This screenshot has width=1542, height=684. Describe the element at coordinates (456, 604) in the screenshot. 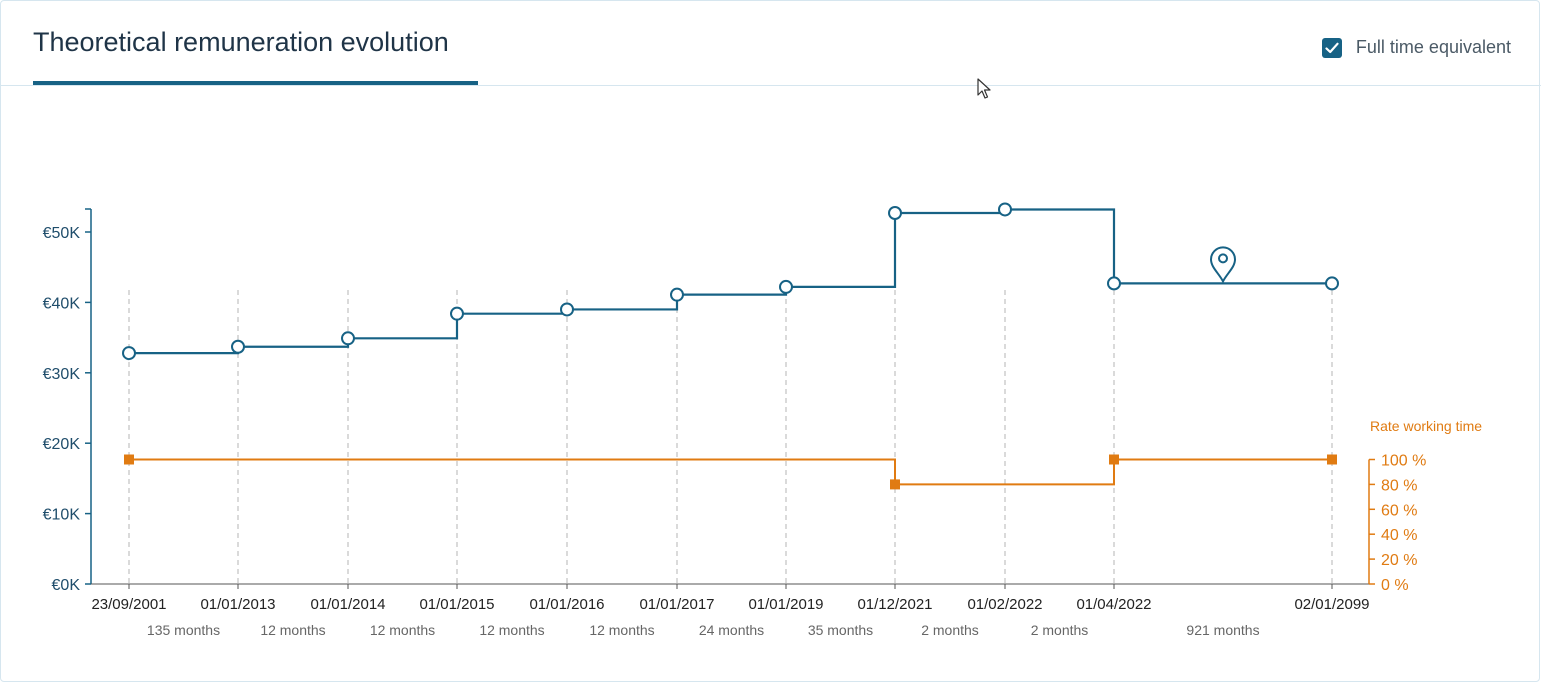

I see `x-tick-label: 01/01/2015` at that location.